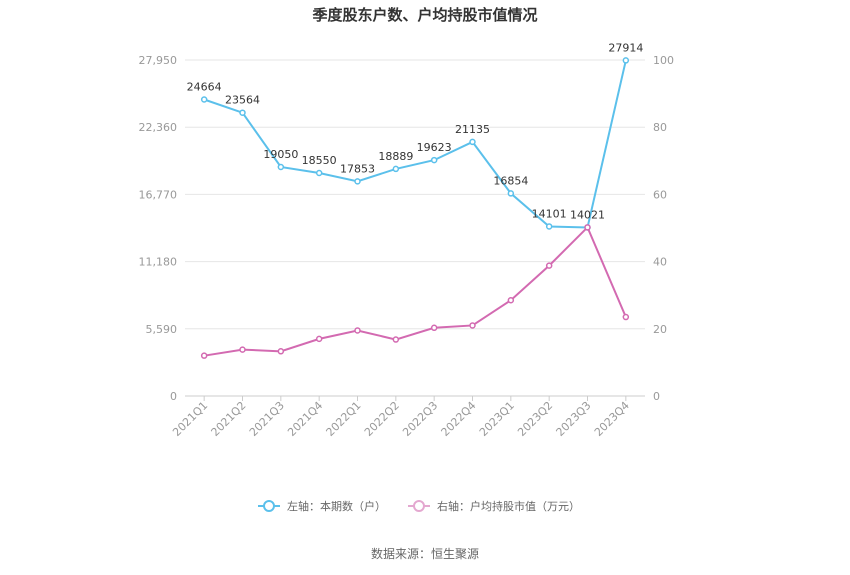  What do you see at coordinates (158, 60) in the screenshot?
I see `left-axis-tick-label: 27,950` at bounding box center [158, 60].